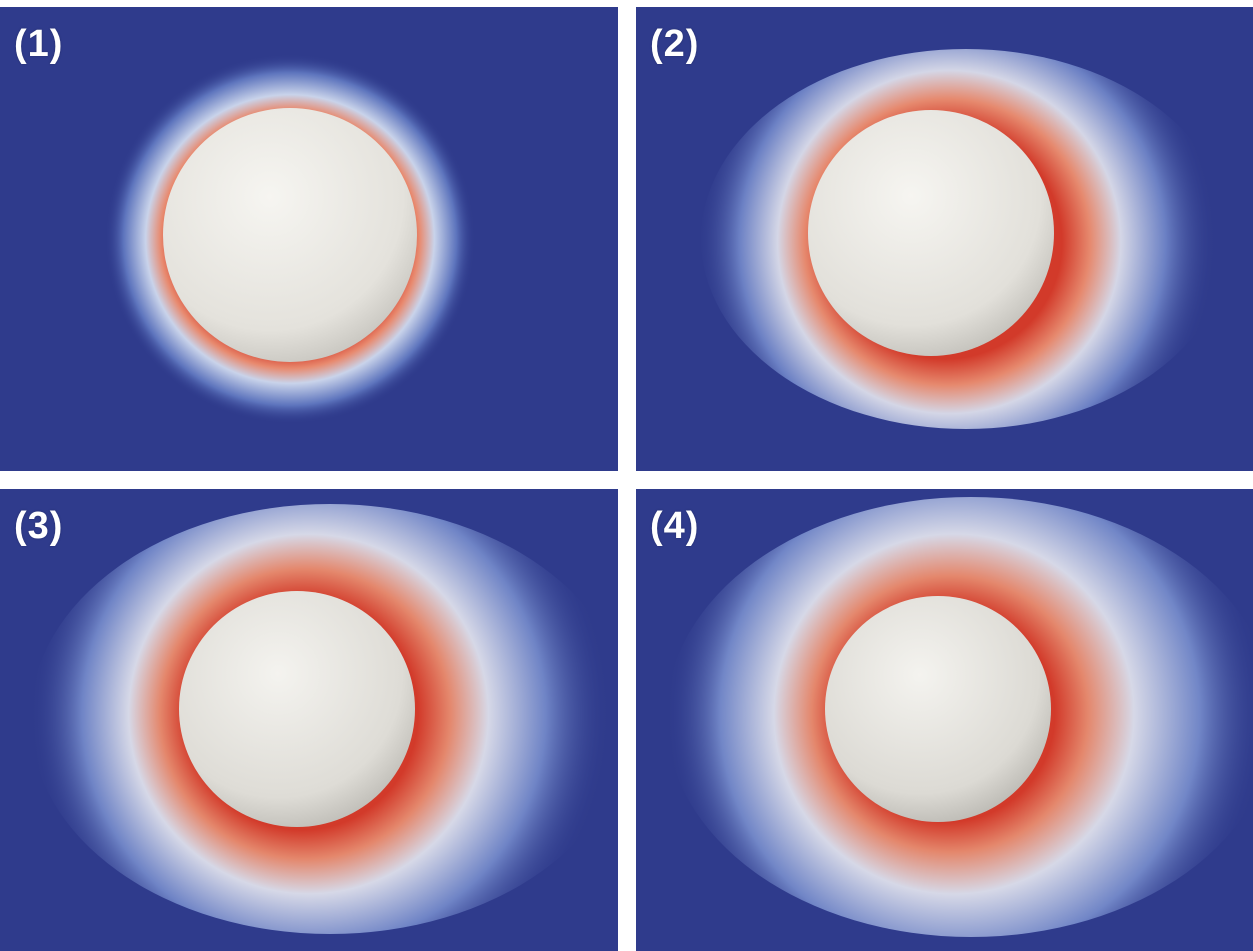  Describe the element at coordinates (675, 44) in the screenshot. I see `panel-label: (2)` at that location.